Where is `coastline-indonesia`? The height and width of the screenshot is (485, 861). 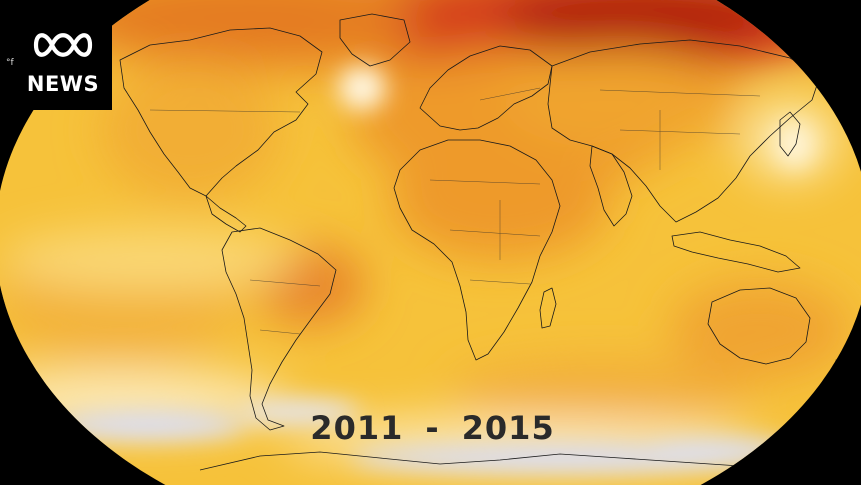
coastline-indonesia is located at coordinates (736, 252).